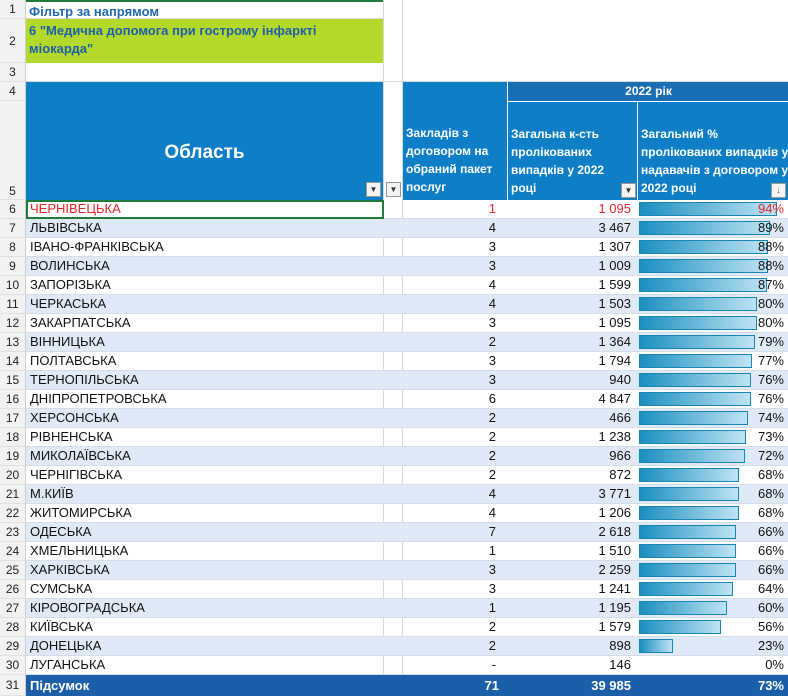 This screenshot has height=696, width=788. What do you see at coordinates (407, 608) in the screenshot?
I see `table-row: КІРОВОГРАДСЬКА 1 1 195 60%` at bounding box center [407, 608].